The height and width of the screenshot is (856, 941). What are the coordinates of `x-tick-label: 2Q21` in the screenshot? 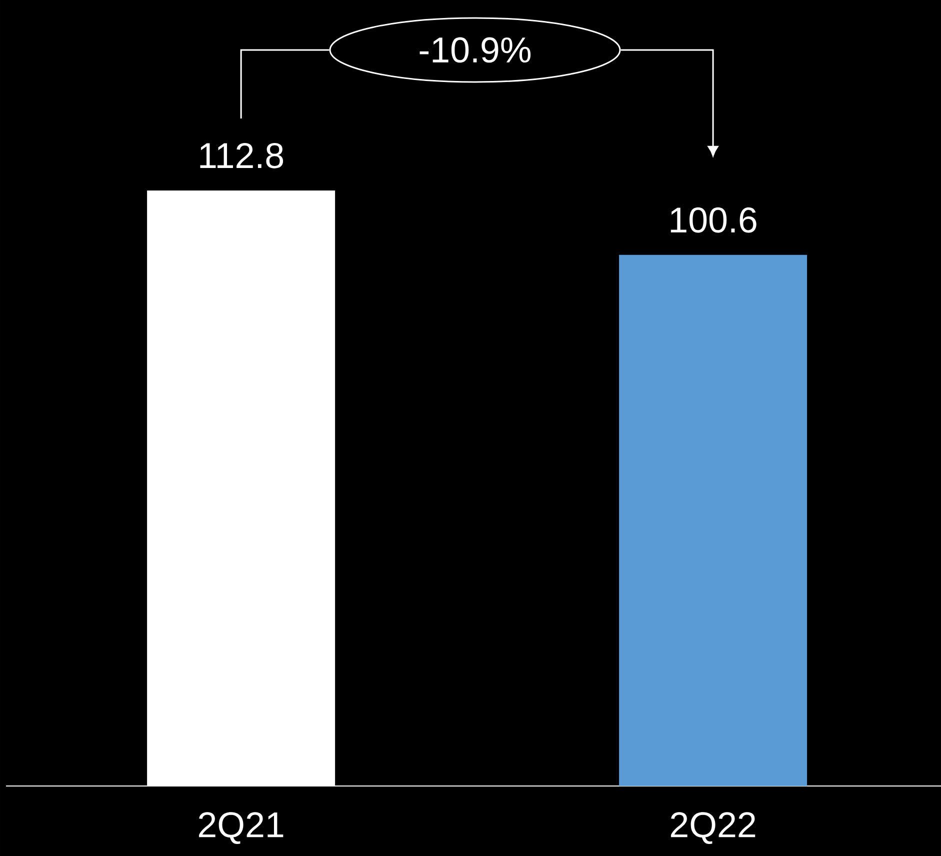 It's located at (241, 828).